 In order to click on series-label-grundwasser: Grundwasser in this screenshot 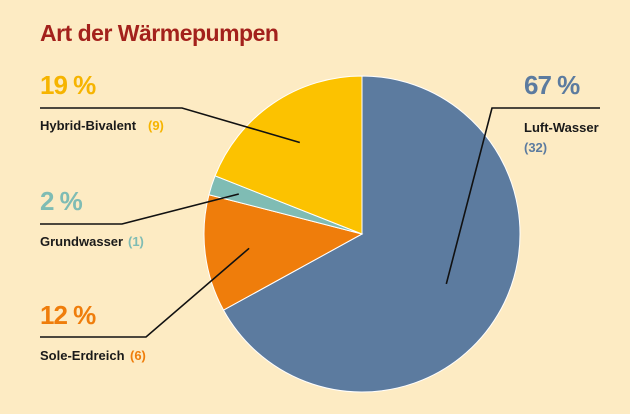, I will do `click(82, 241)`.